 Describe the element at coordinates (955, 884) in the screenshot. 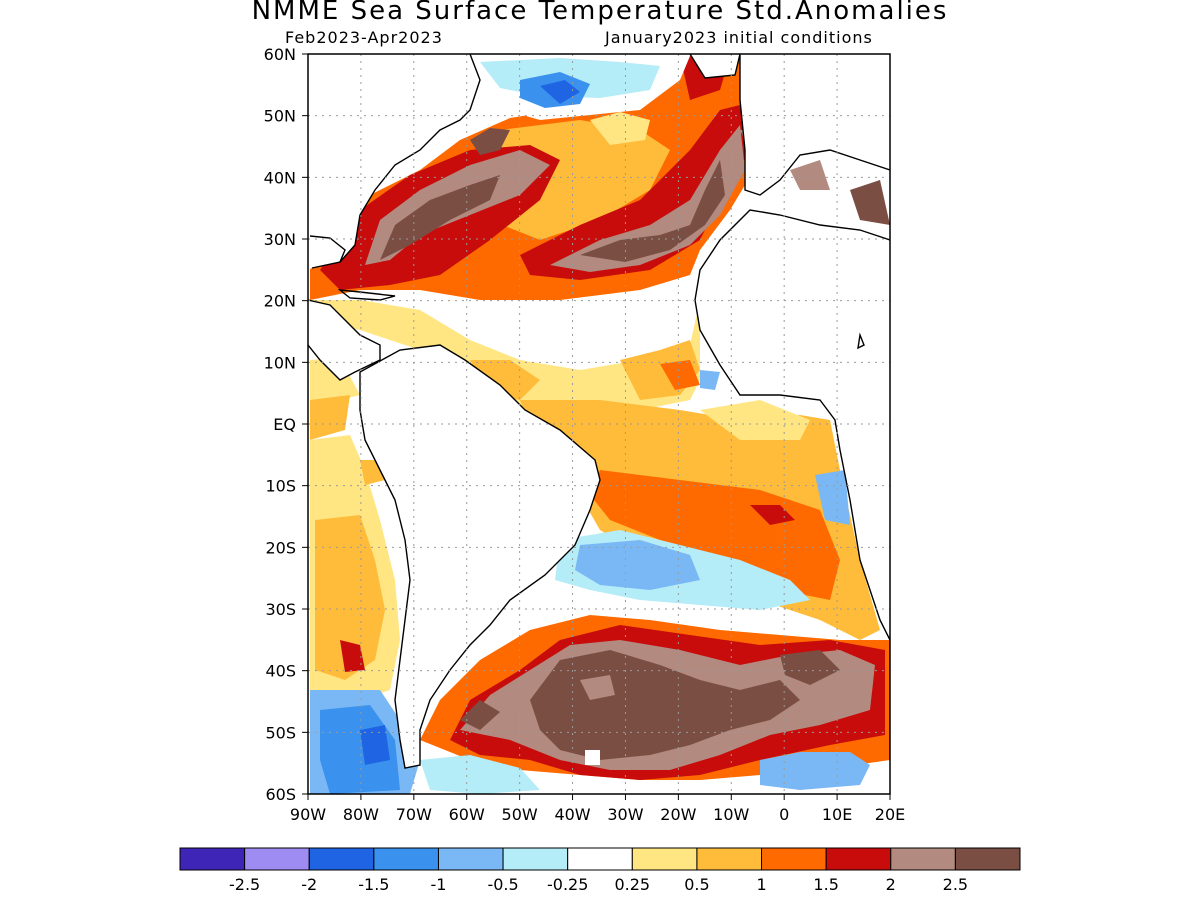

I see `colorbar-label: 2.5` at that location.